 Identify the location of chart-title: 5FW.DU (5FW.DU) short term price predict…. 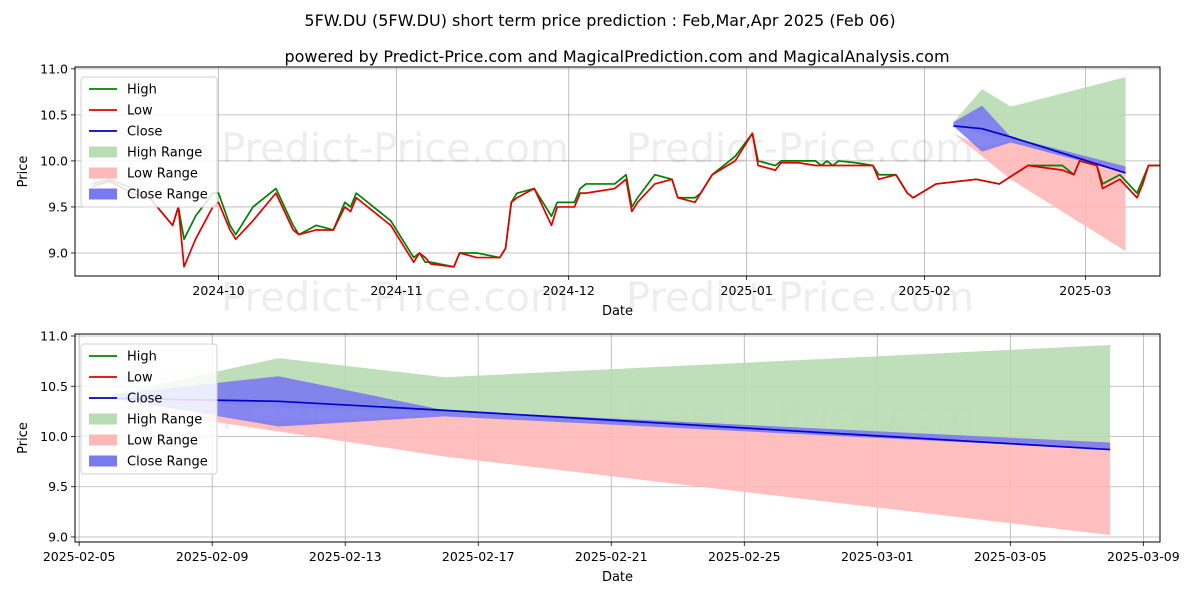
(599, 20).